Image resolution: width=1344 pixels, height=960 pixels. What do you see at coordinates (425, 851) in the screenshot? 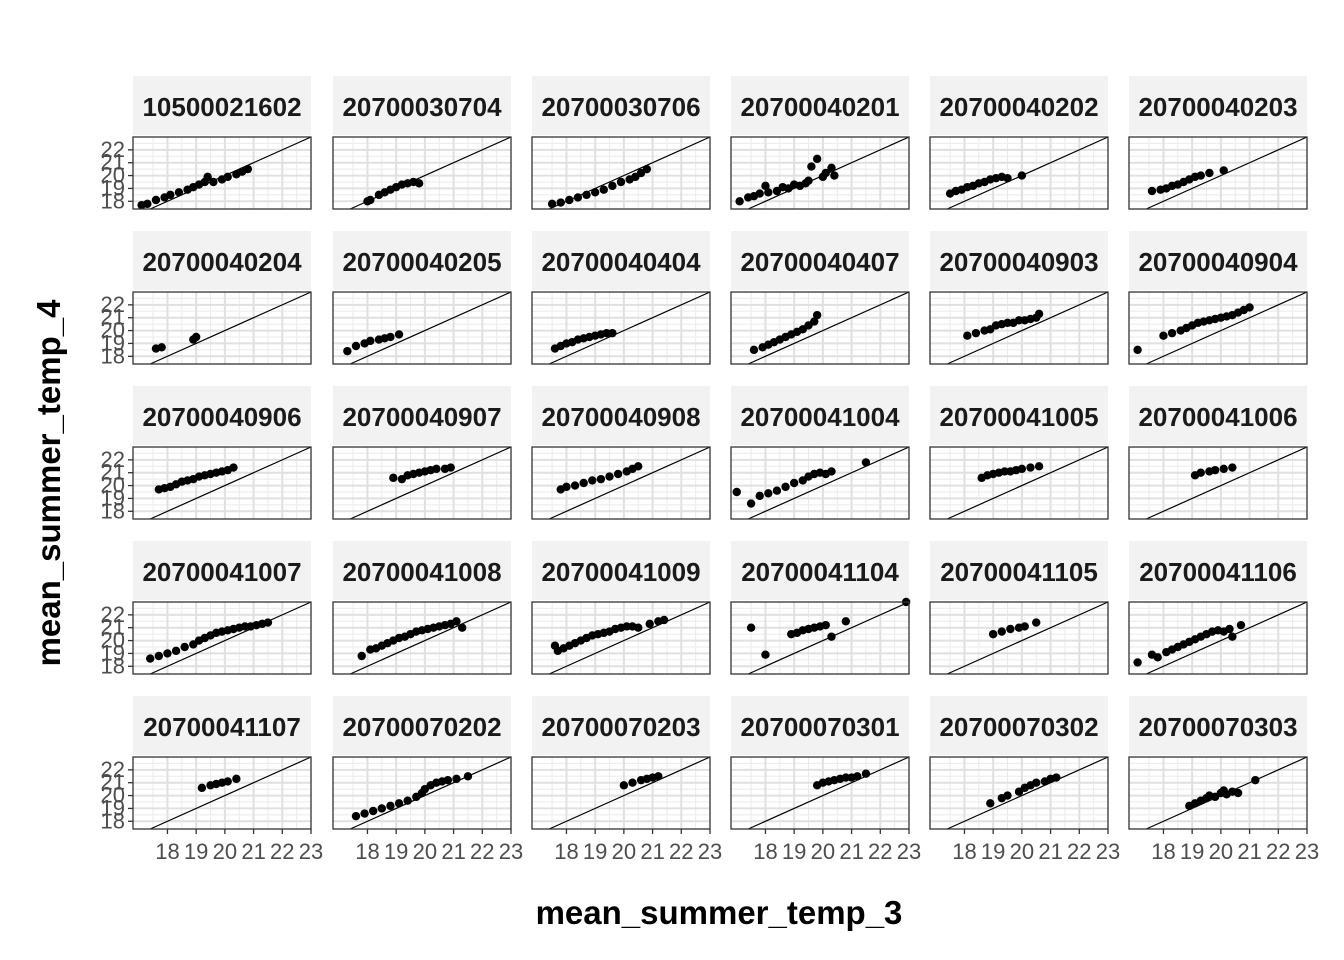
I see `x-tick-label: 20` at bounding box center [425, 851].